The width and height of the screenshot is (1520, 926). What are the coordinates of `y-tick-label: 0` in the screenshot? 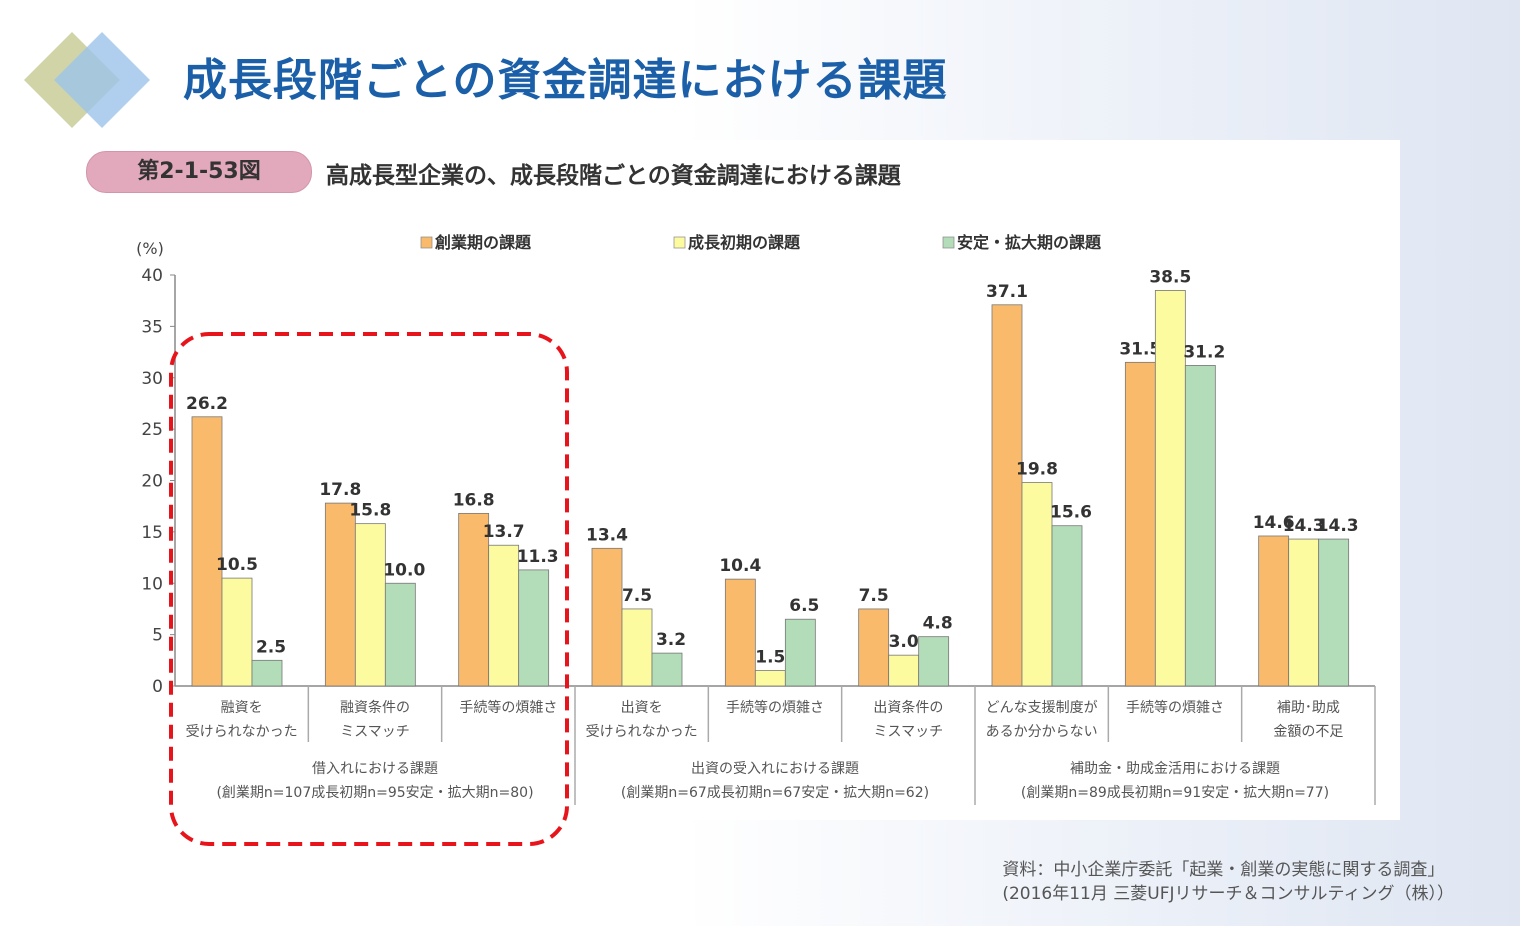 It's located at (157, 687).